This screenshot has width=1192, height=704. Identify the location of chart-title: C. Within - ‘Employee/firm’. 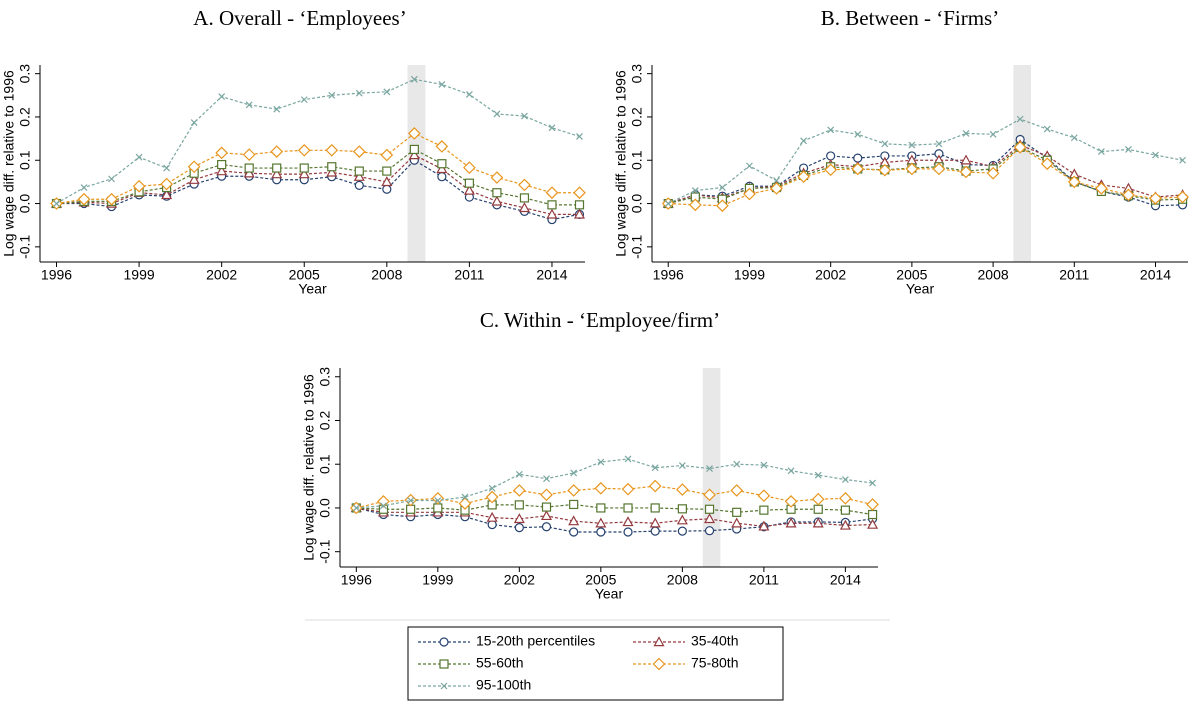
(600, 320).